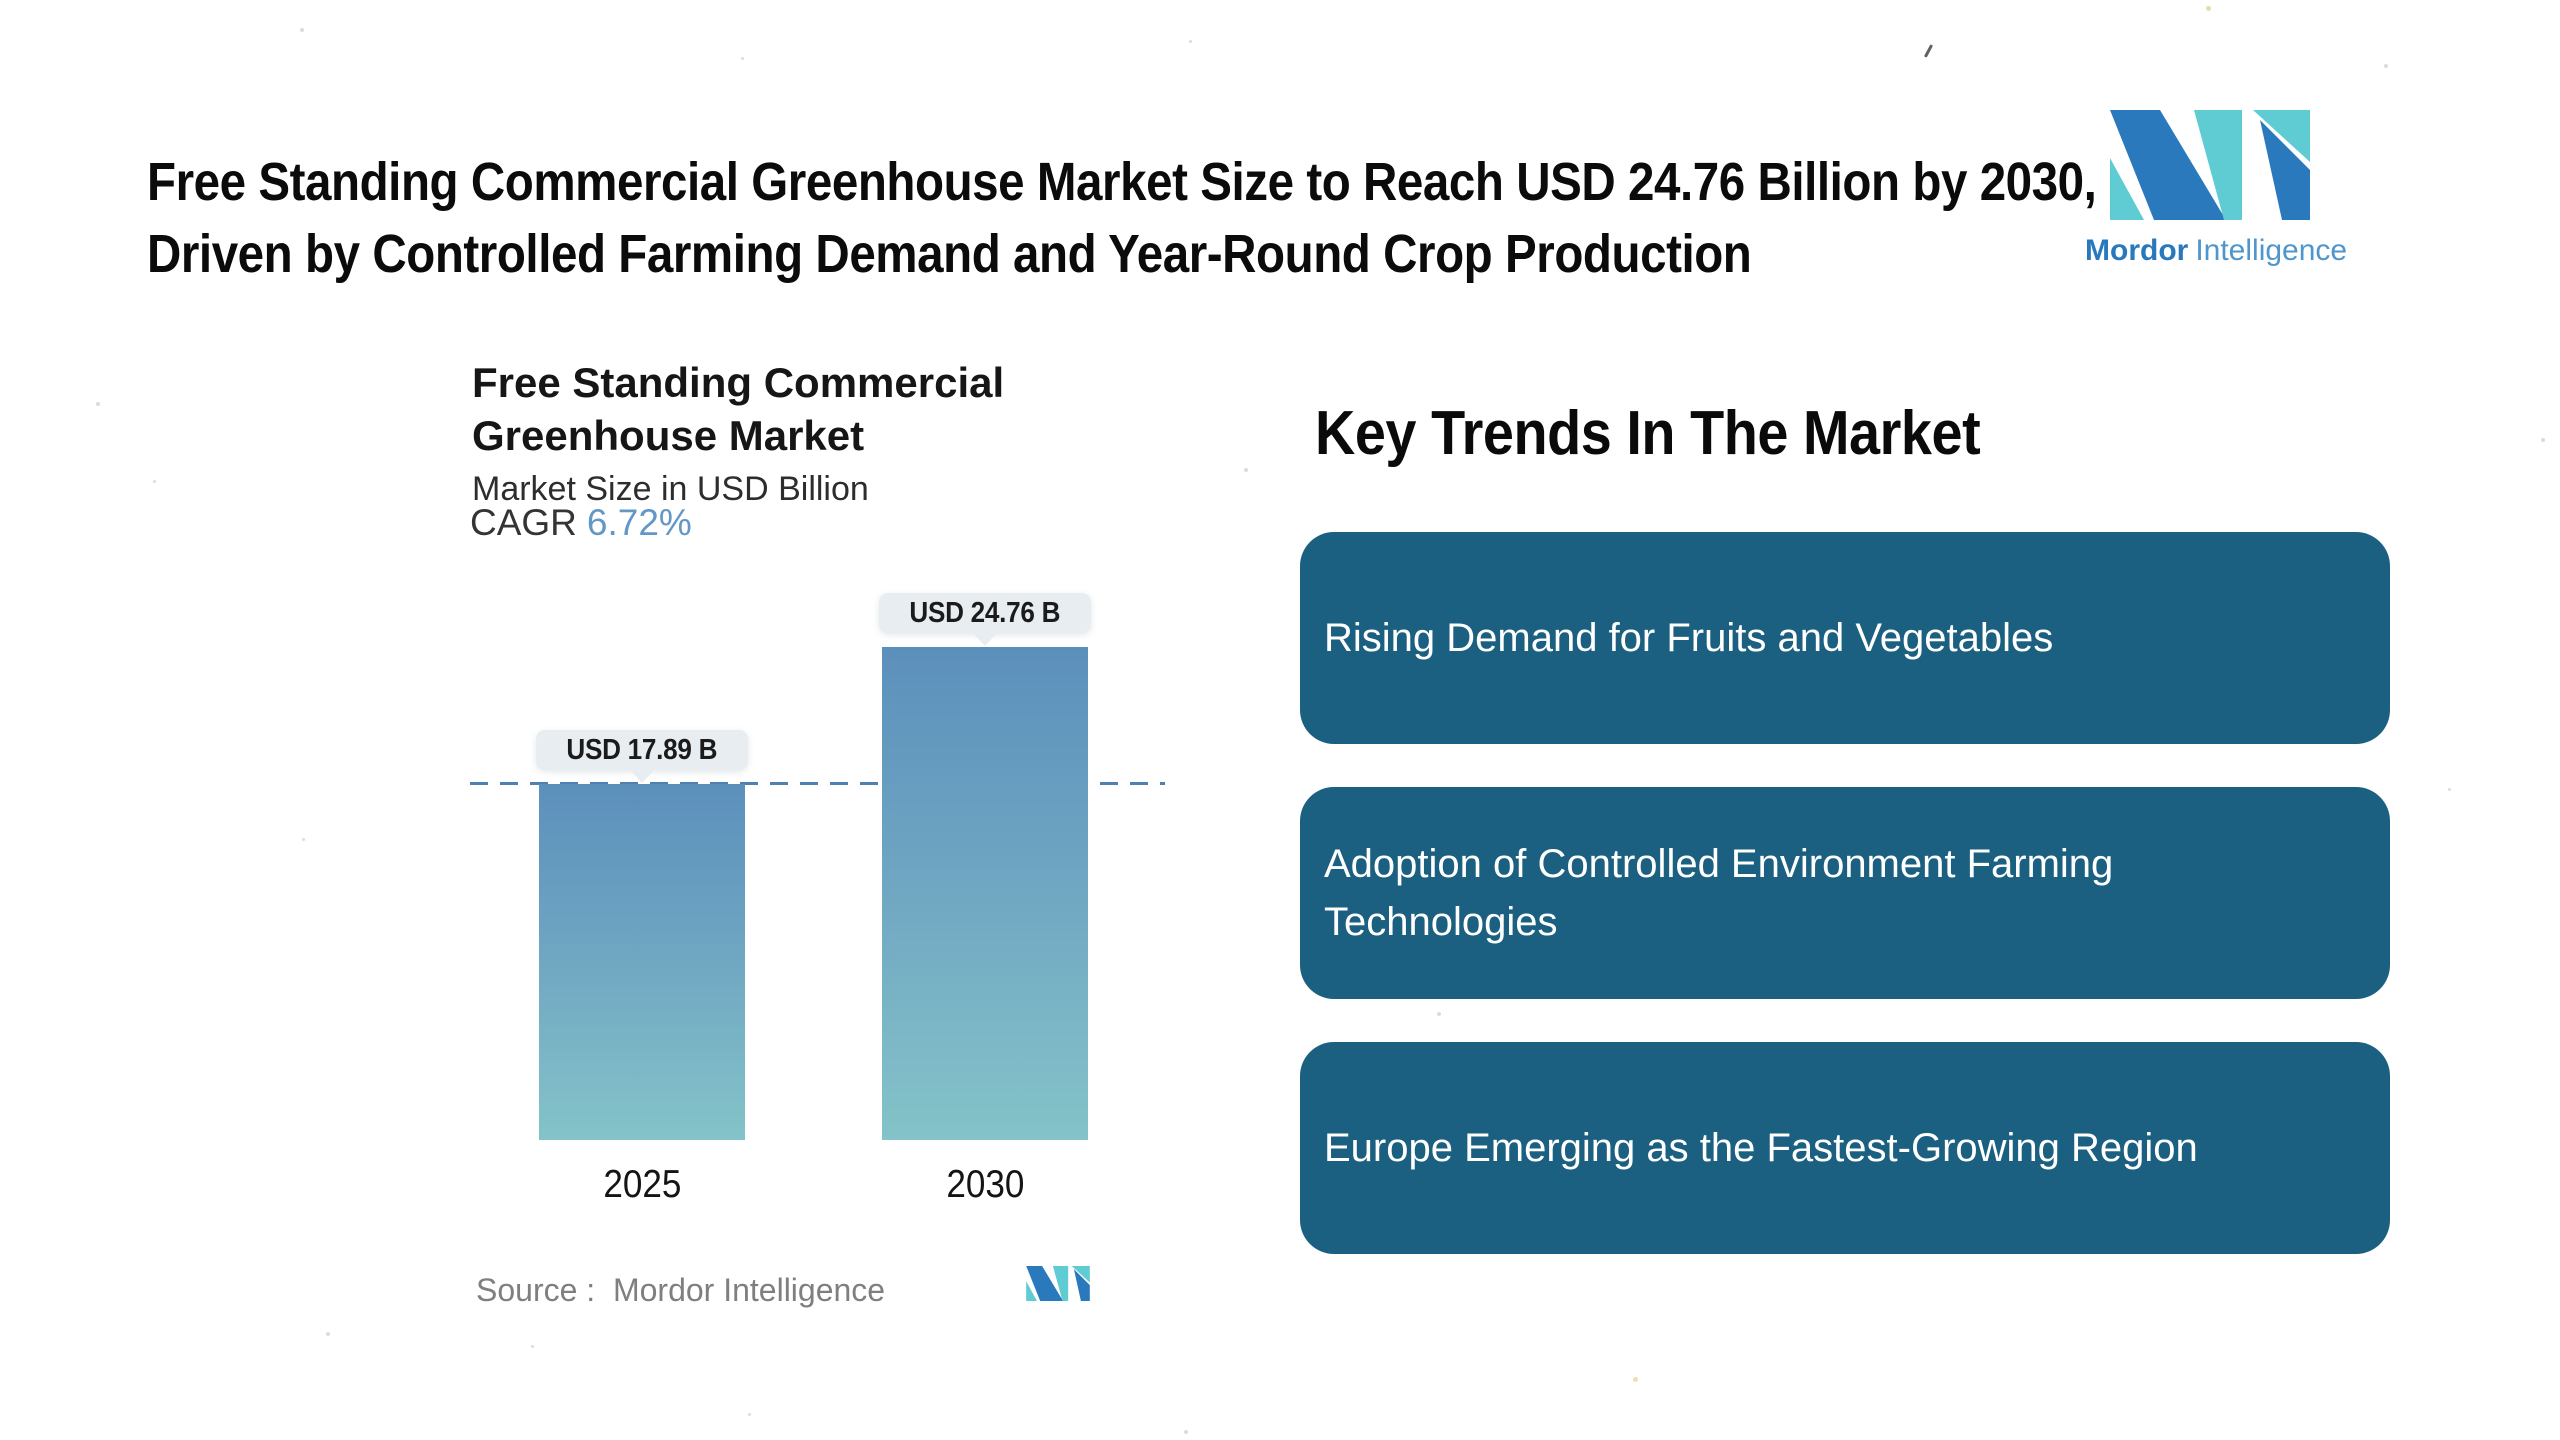 This screenshot has width=2560, height=1440. I want to click on chart-subtitle: Market Size in USD Billion, so click(670, 489).